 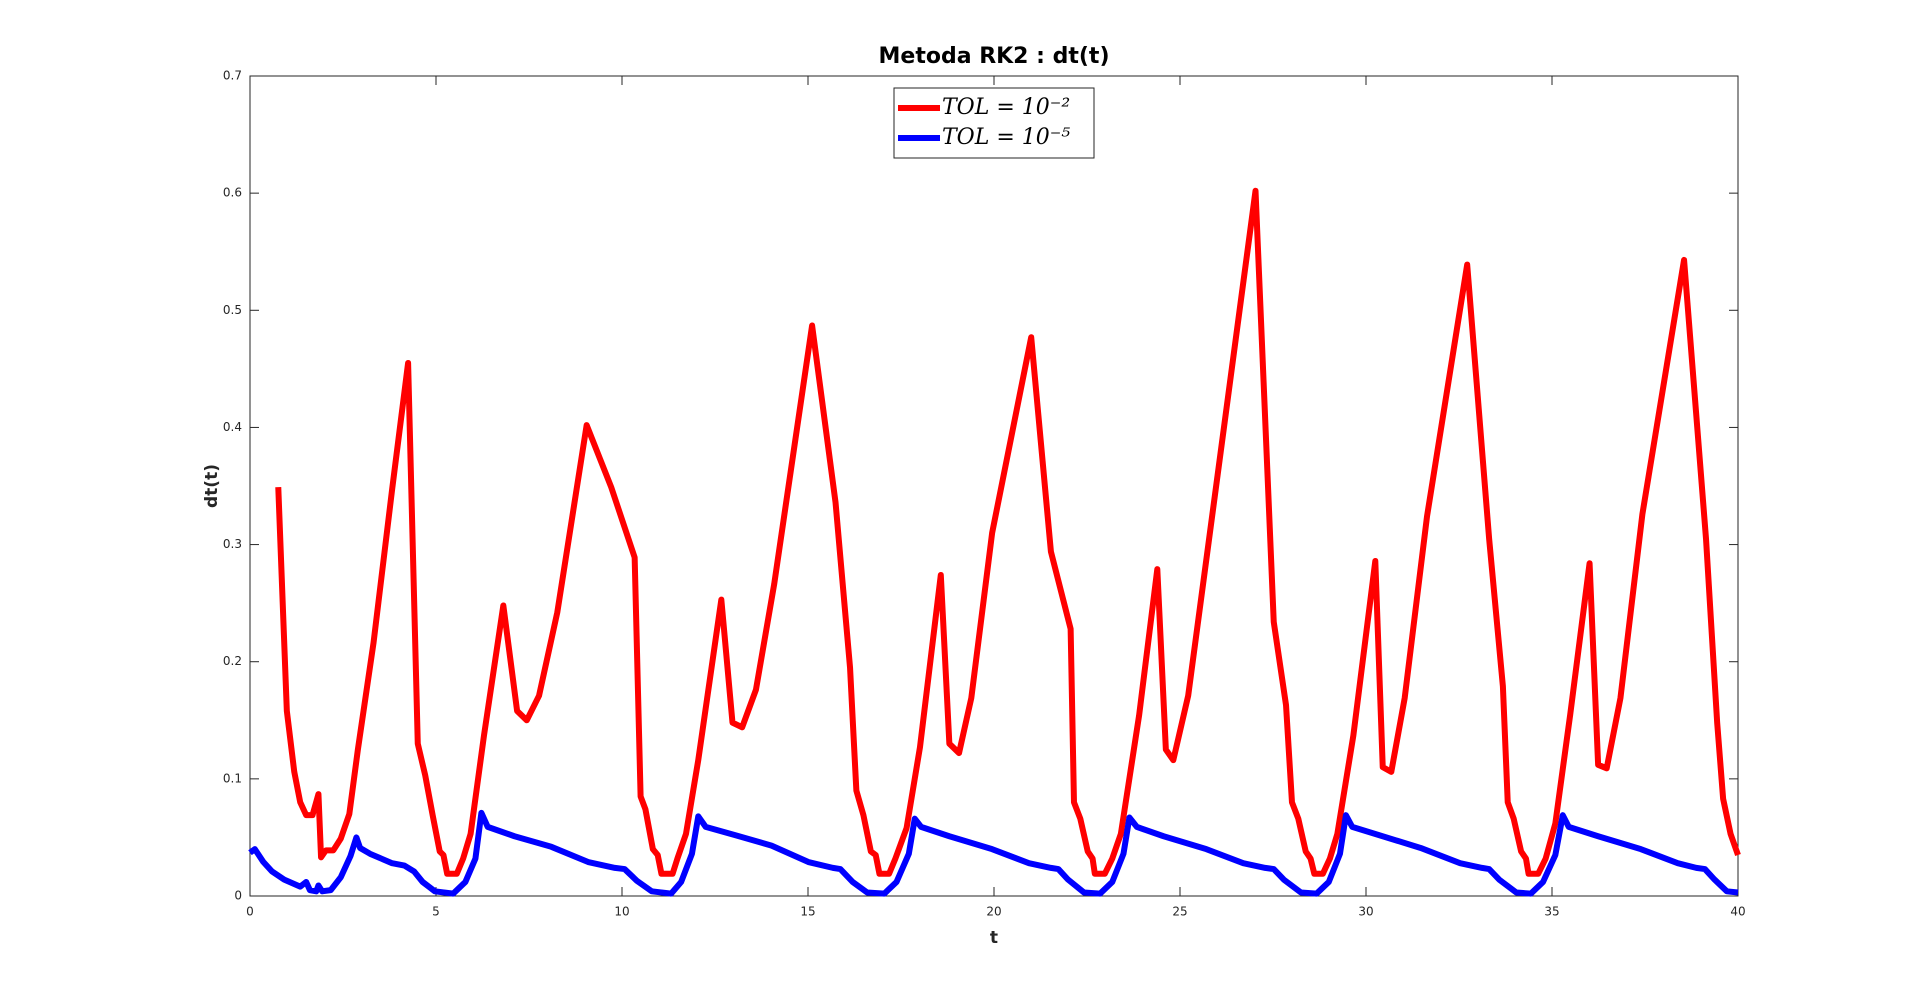 I want to click on x-tick-label: 20, so click(x=993, y=912).